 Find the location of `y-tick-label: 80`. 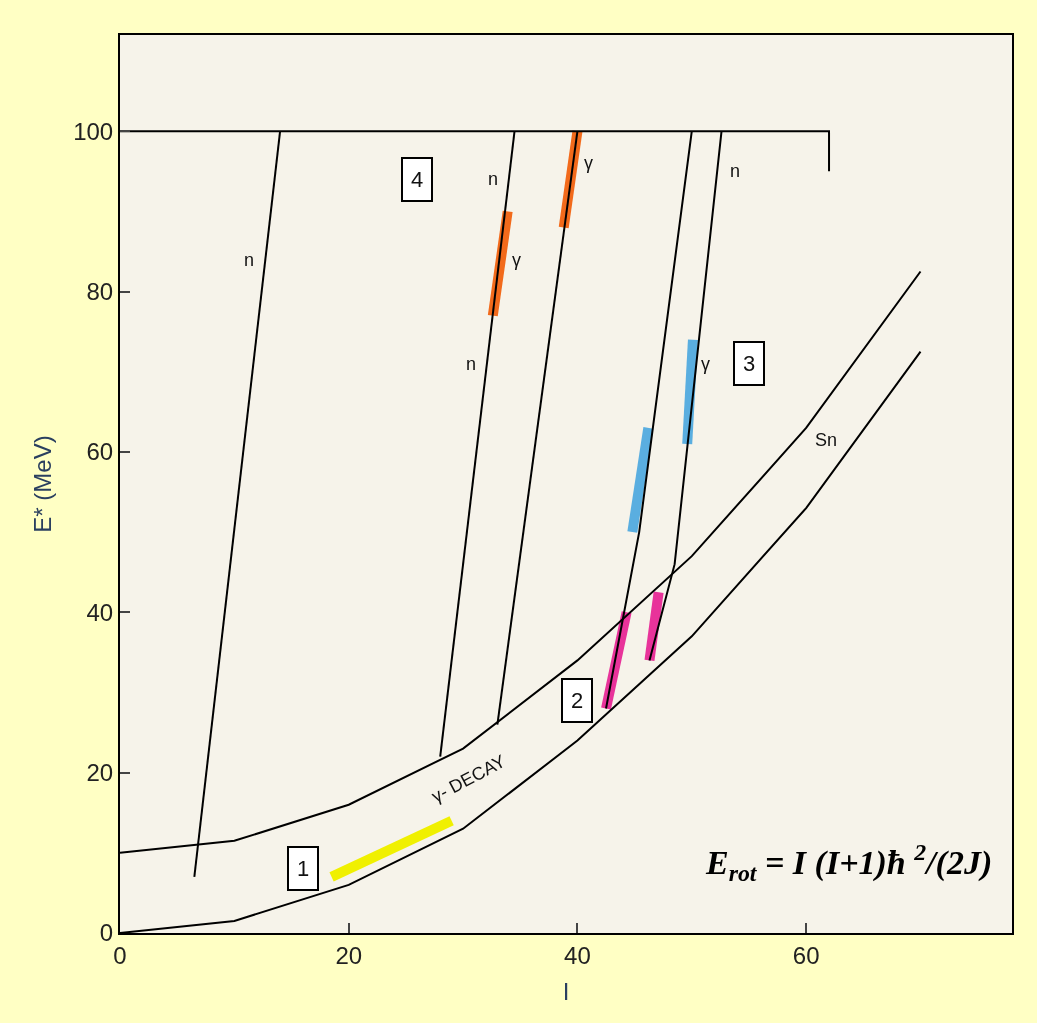

y-tick-label: 80 is located at coordinates (100, 291).